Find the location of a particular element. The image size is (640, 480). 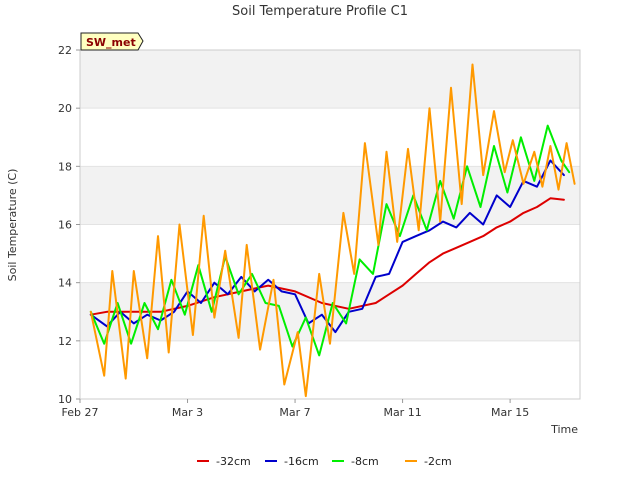

y-tick-label: 16 is located at coordinates (65, 225).